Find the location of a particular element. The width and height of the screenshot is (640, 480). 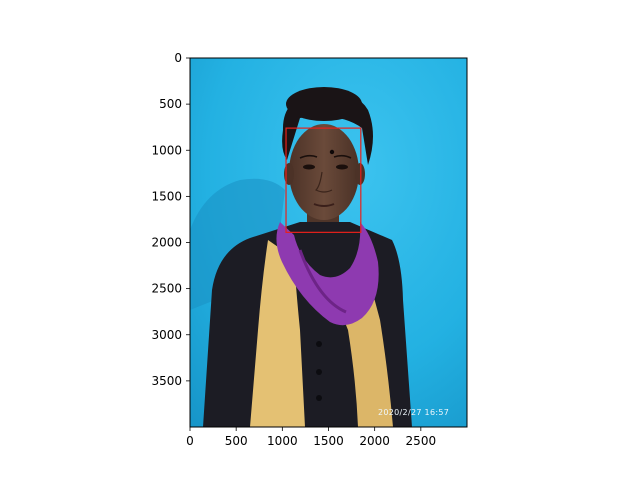

right-ear is located at coordinates (360, 174).